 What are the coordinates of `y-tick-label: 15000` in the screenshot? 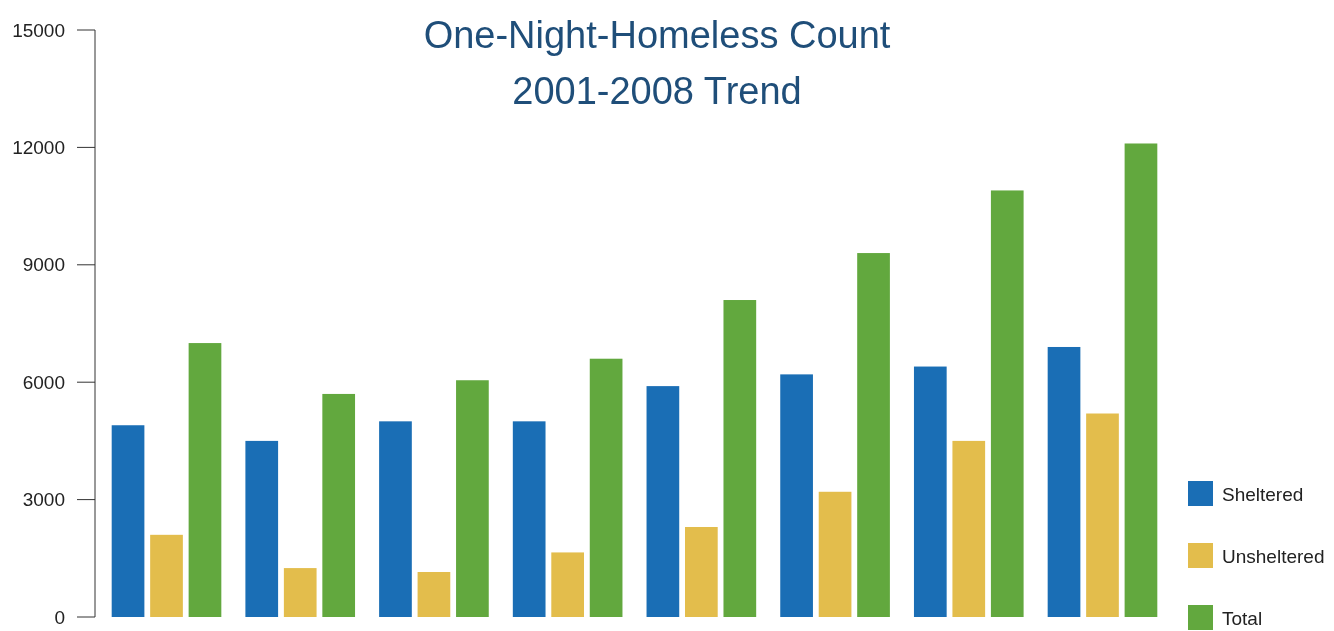 It's located at (38, 30).